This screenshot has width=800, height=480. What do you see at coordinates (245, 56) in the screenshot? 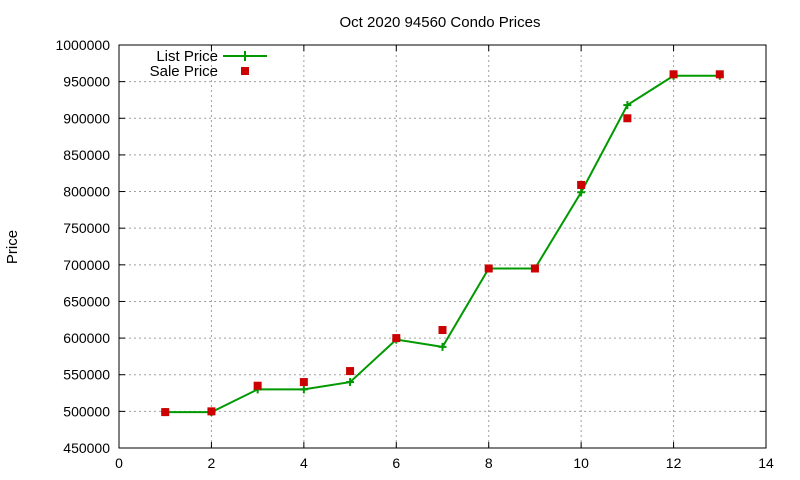
I see `legend-marker-list-price` at bounding box center [245, 56].